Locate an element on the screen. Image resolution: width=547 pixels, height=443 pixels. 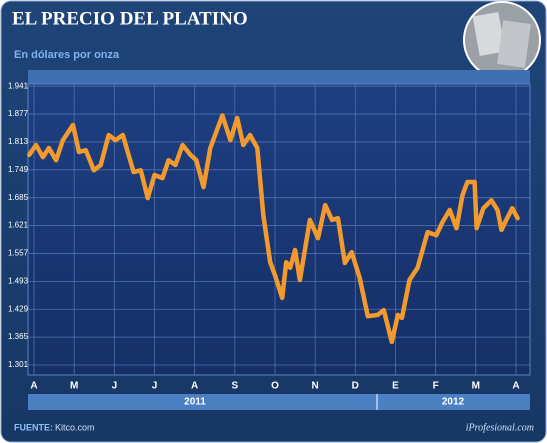
x-tick-label: N is located at coordinates (315, 386).